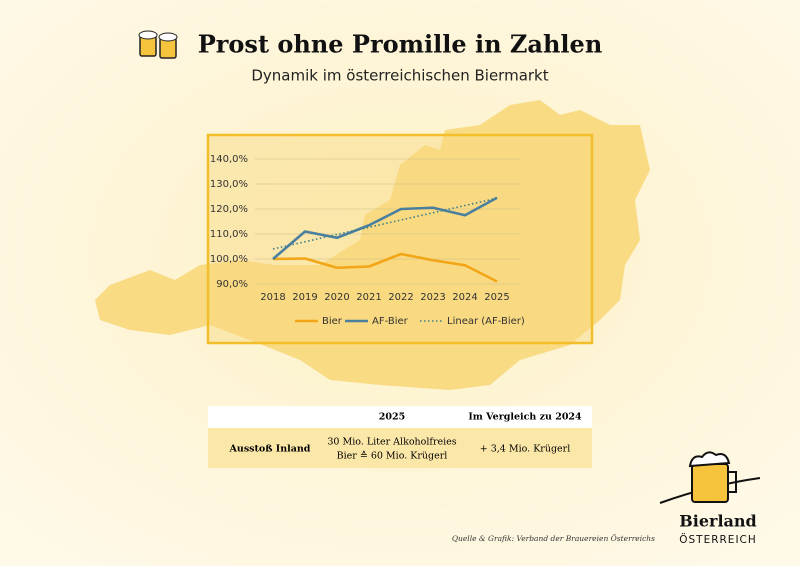  I want to click on table-cell: Ausstoß Inland, so click(270, 449).